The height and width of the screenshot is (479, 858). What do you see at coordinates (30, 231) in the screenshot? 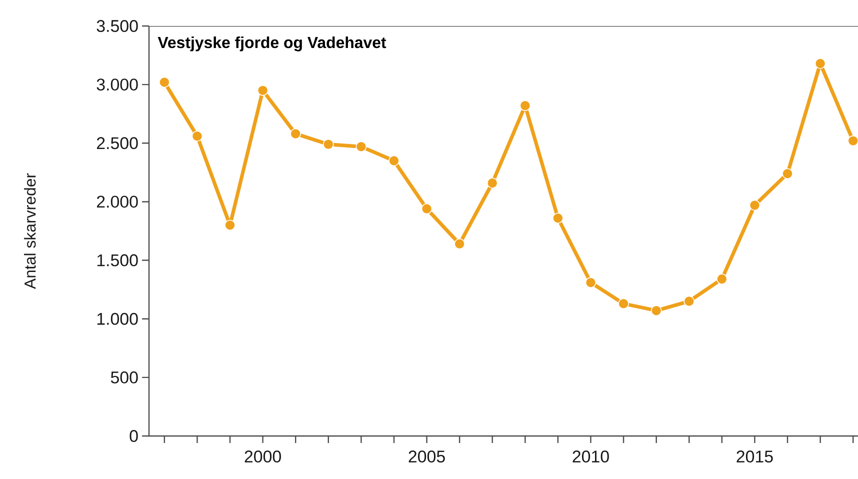
I see `y-axis-title: Antal skarvreder` at bounding box center [30, 231].